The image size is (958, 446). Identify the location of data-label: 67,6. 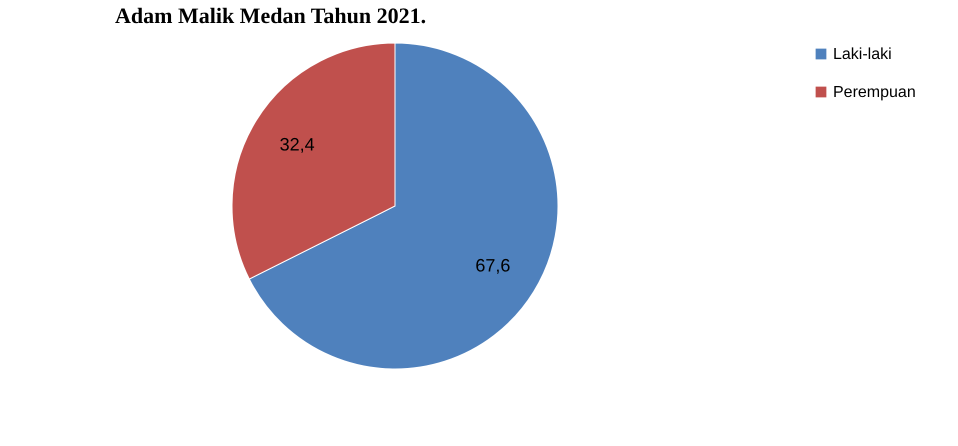
(492, 265).